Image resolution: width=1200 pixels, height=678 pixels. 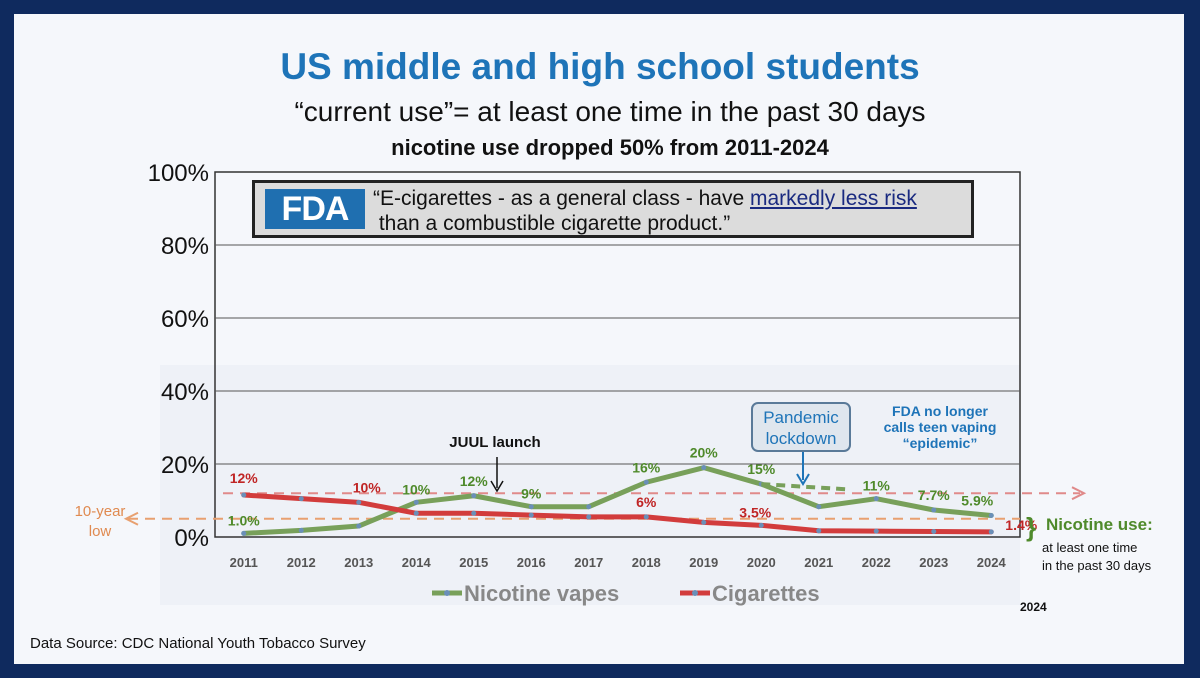 What do you see at coordinates (185, 392) in the screenshot?
I see `y-tick-label: 40%` at bounding box center [185, 392].